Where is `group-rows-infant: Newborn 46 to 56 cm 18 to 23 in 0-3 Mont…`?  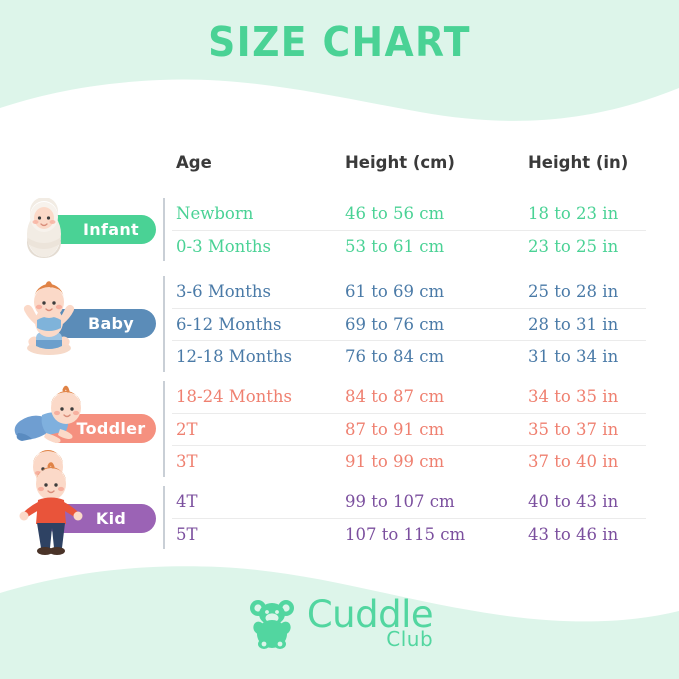
group-rows-infant: Newborn 46 to 56 cm 18 to 23 in 0-3 Mont… is located at coordinates (409, 231).